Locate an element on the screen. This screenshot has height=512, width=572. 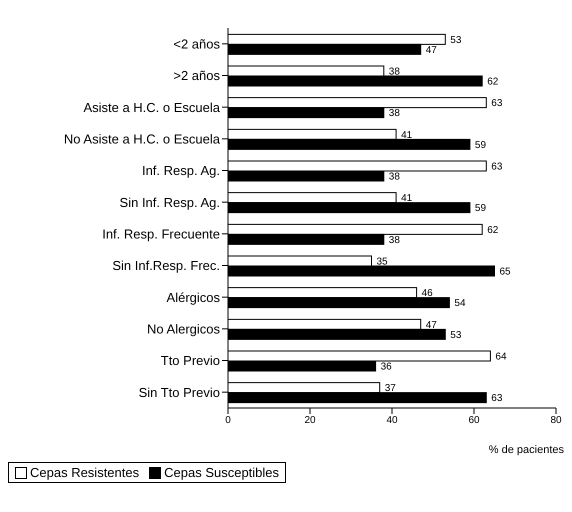
y-tick-label: No Asiste a H.C. o Escuela is located at coordinates (142, 138).